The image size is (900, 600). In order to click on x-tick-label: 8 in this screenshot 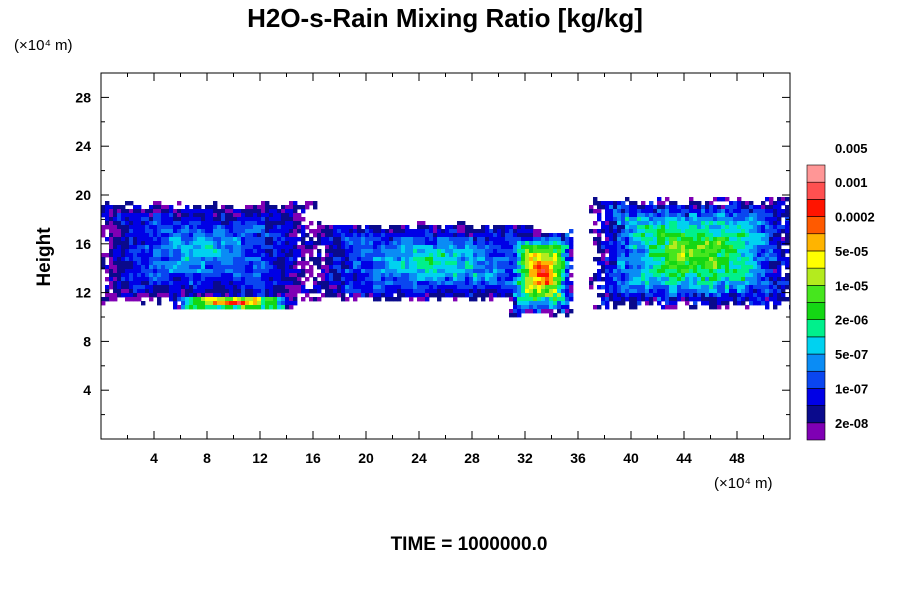, I will do `click(207, 458)`.